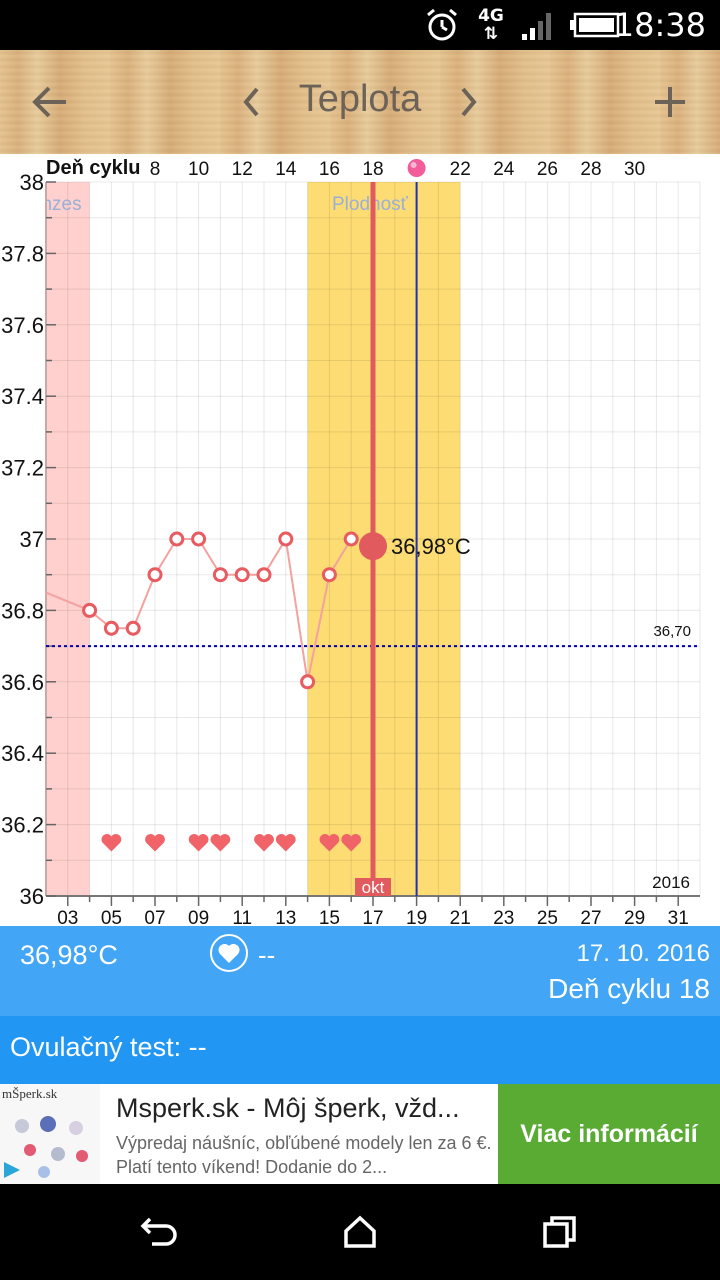 This screenshot has width=720, height=1280. I want to click on cycle-day: Deň cyklu 18, so click(629, 988).